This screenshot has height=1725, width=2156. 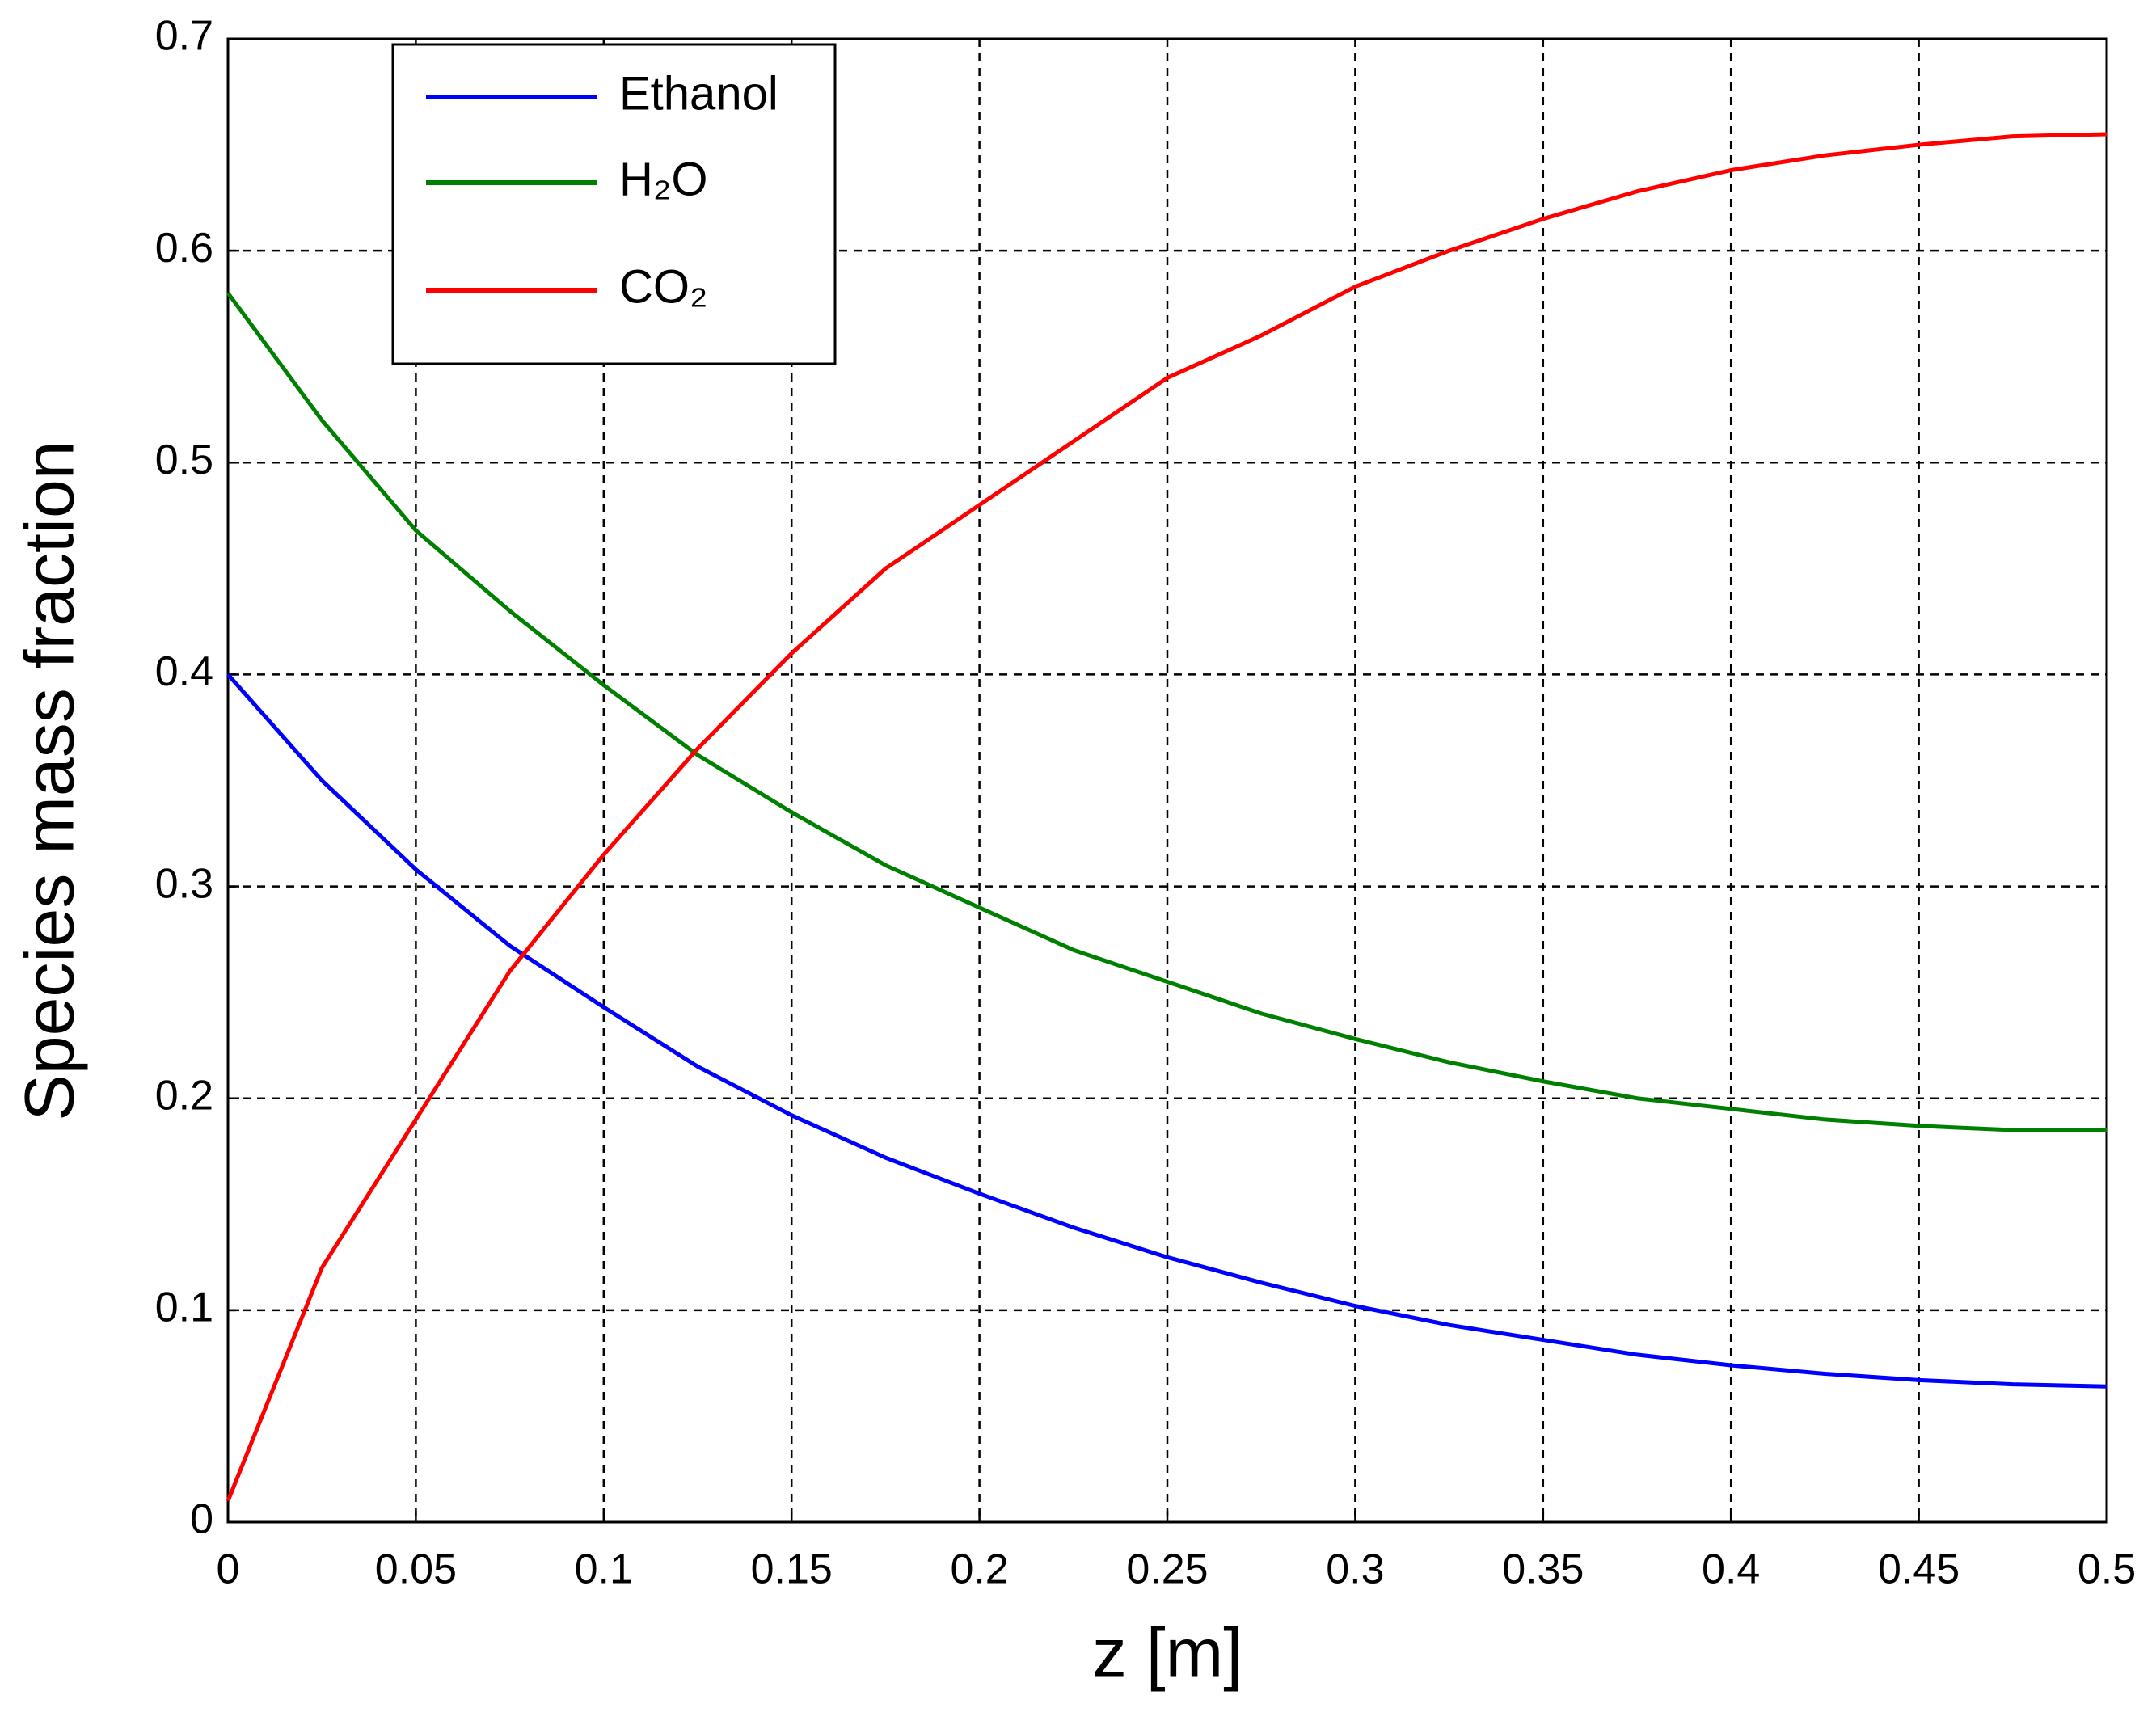 What do you see at coordinates (50, 780) in the screenshot?
I see `y-axis-label: Species mass fraction` at bounding box center [50, 780].